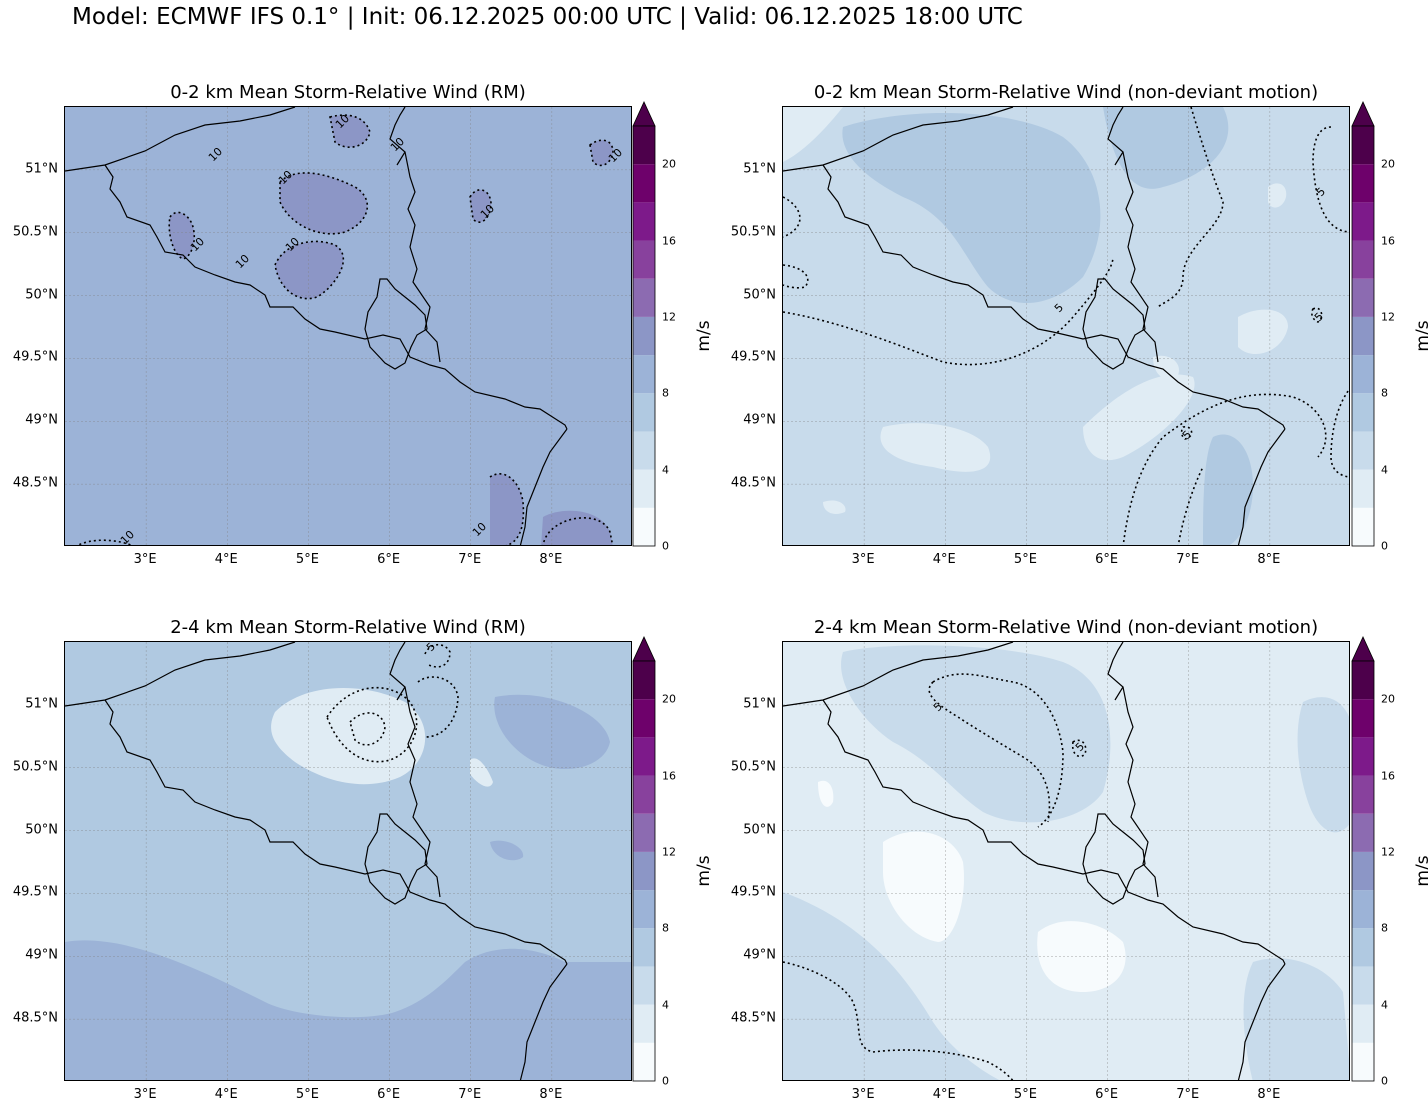 The width and height of the screenshot is (1428, 1109). What do you see at coordinates (1363, 649) in the screenshot?
I see `colorbar-extend-arrow` at bounding box center [1363, 649].